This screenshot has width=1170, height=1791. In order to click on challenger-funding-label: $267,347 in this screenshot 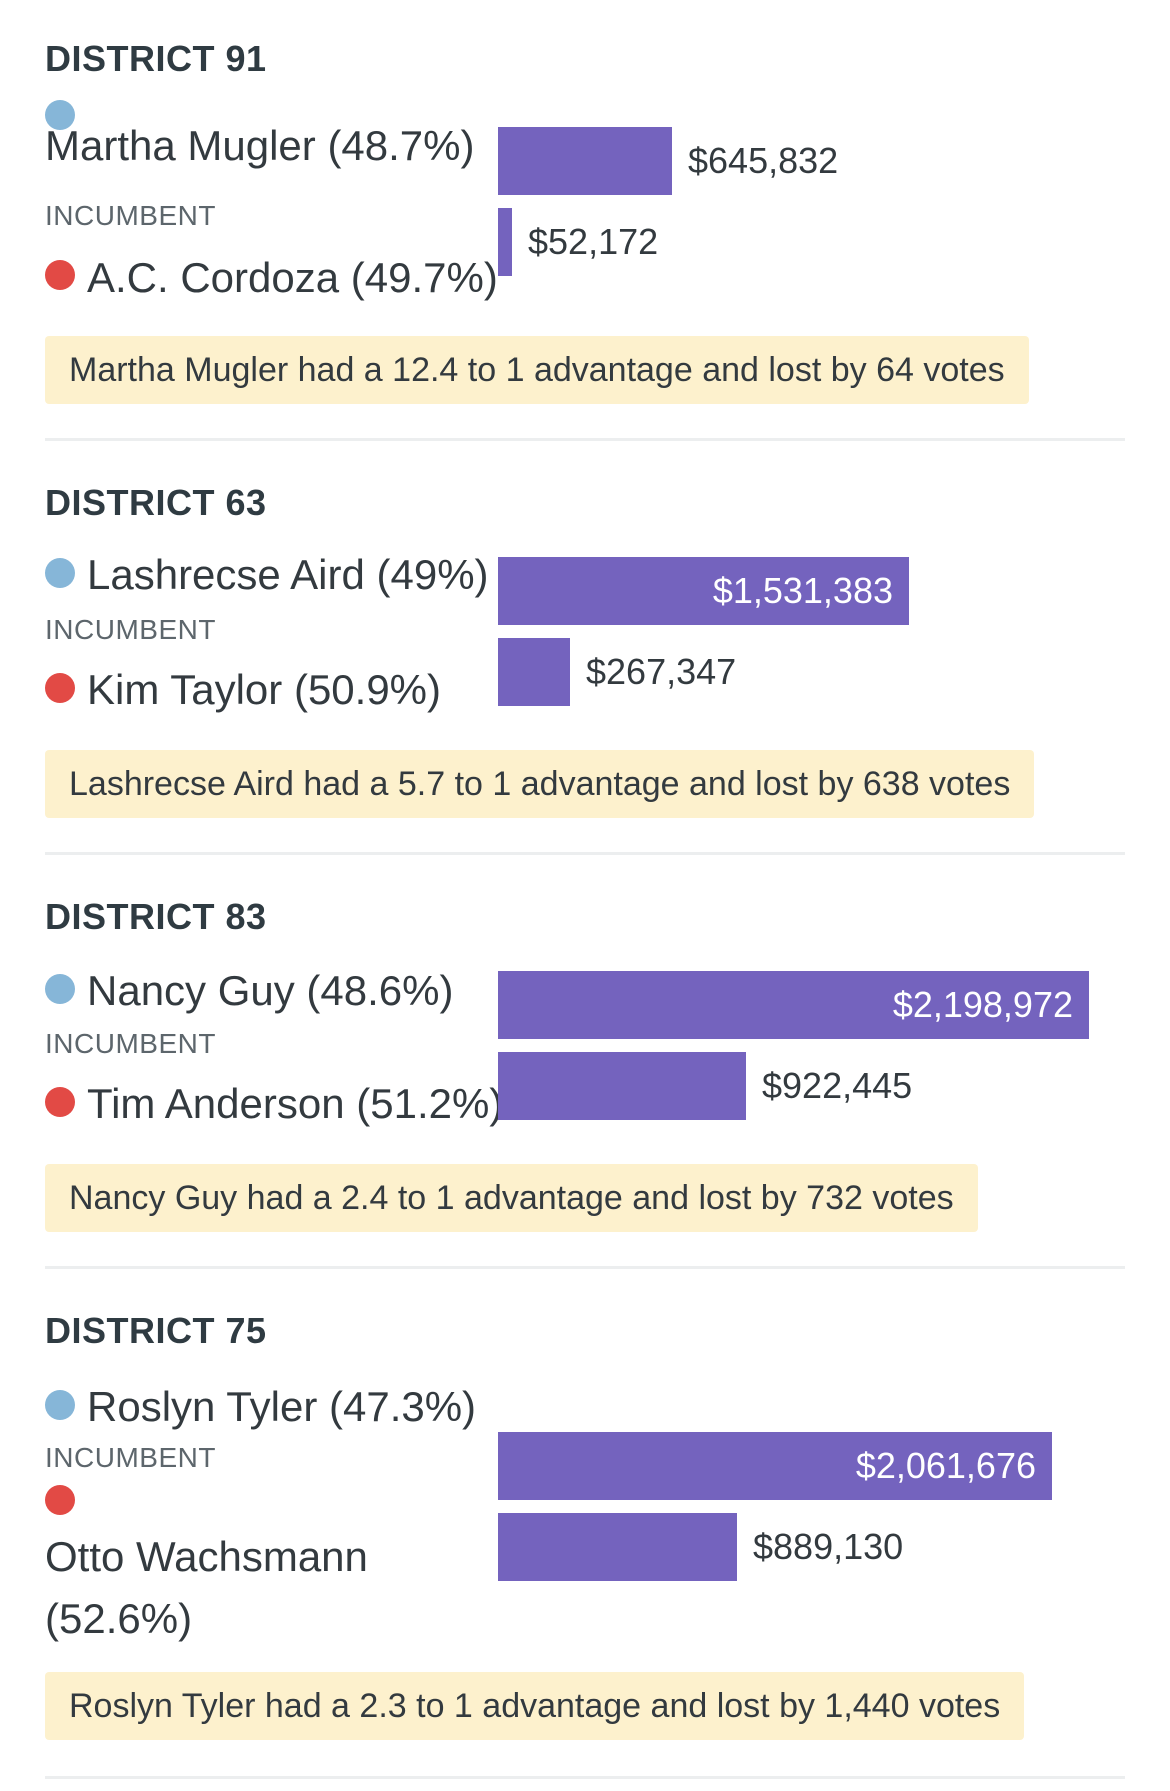, I will do `click(661, 671)`.